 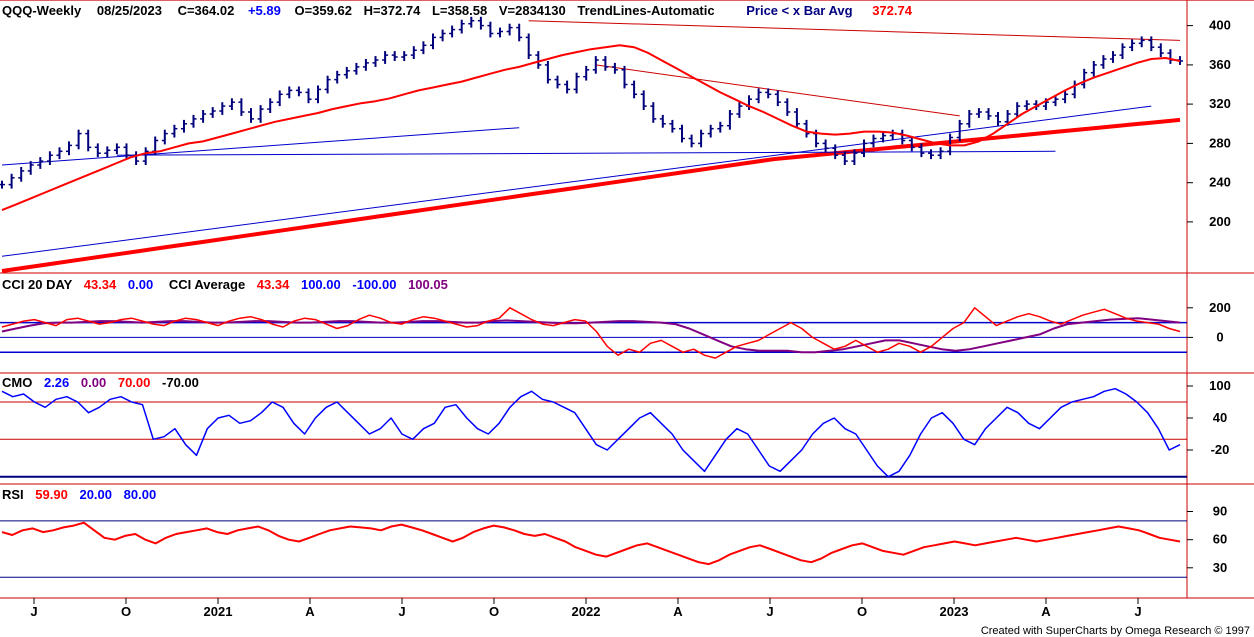 I want to click on cci-y-axis: 0 200, so click(x=1209, y=322).